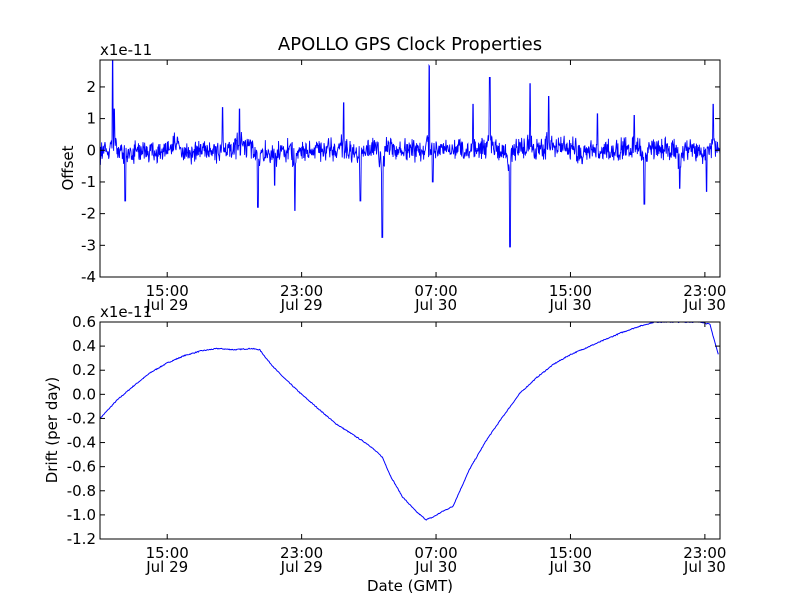 This screenshot has height=600, width=800. What do you see at coordinates (81, 467) in the screenshot?
I see `y-tick-label: -0.6` at bounding box center [81, 467].